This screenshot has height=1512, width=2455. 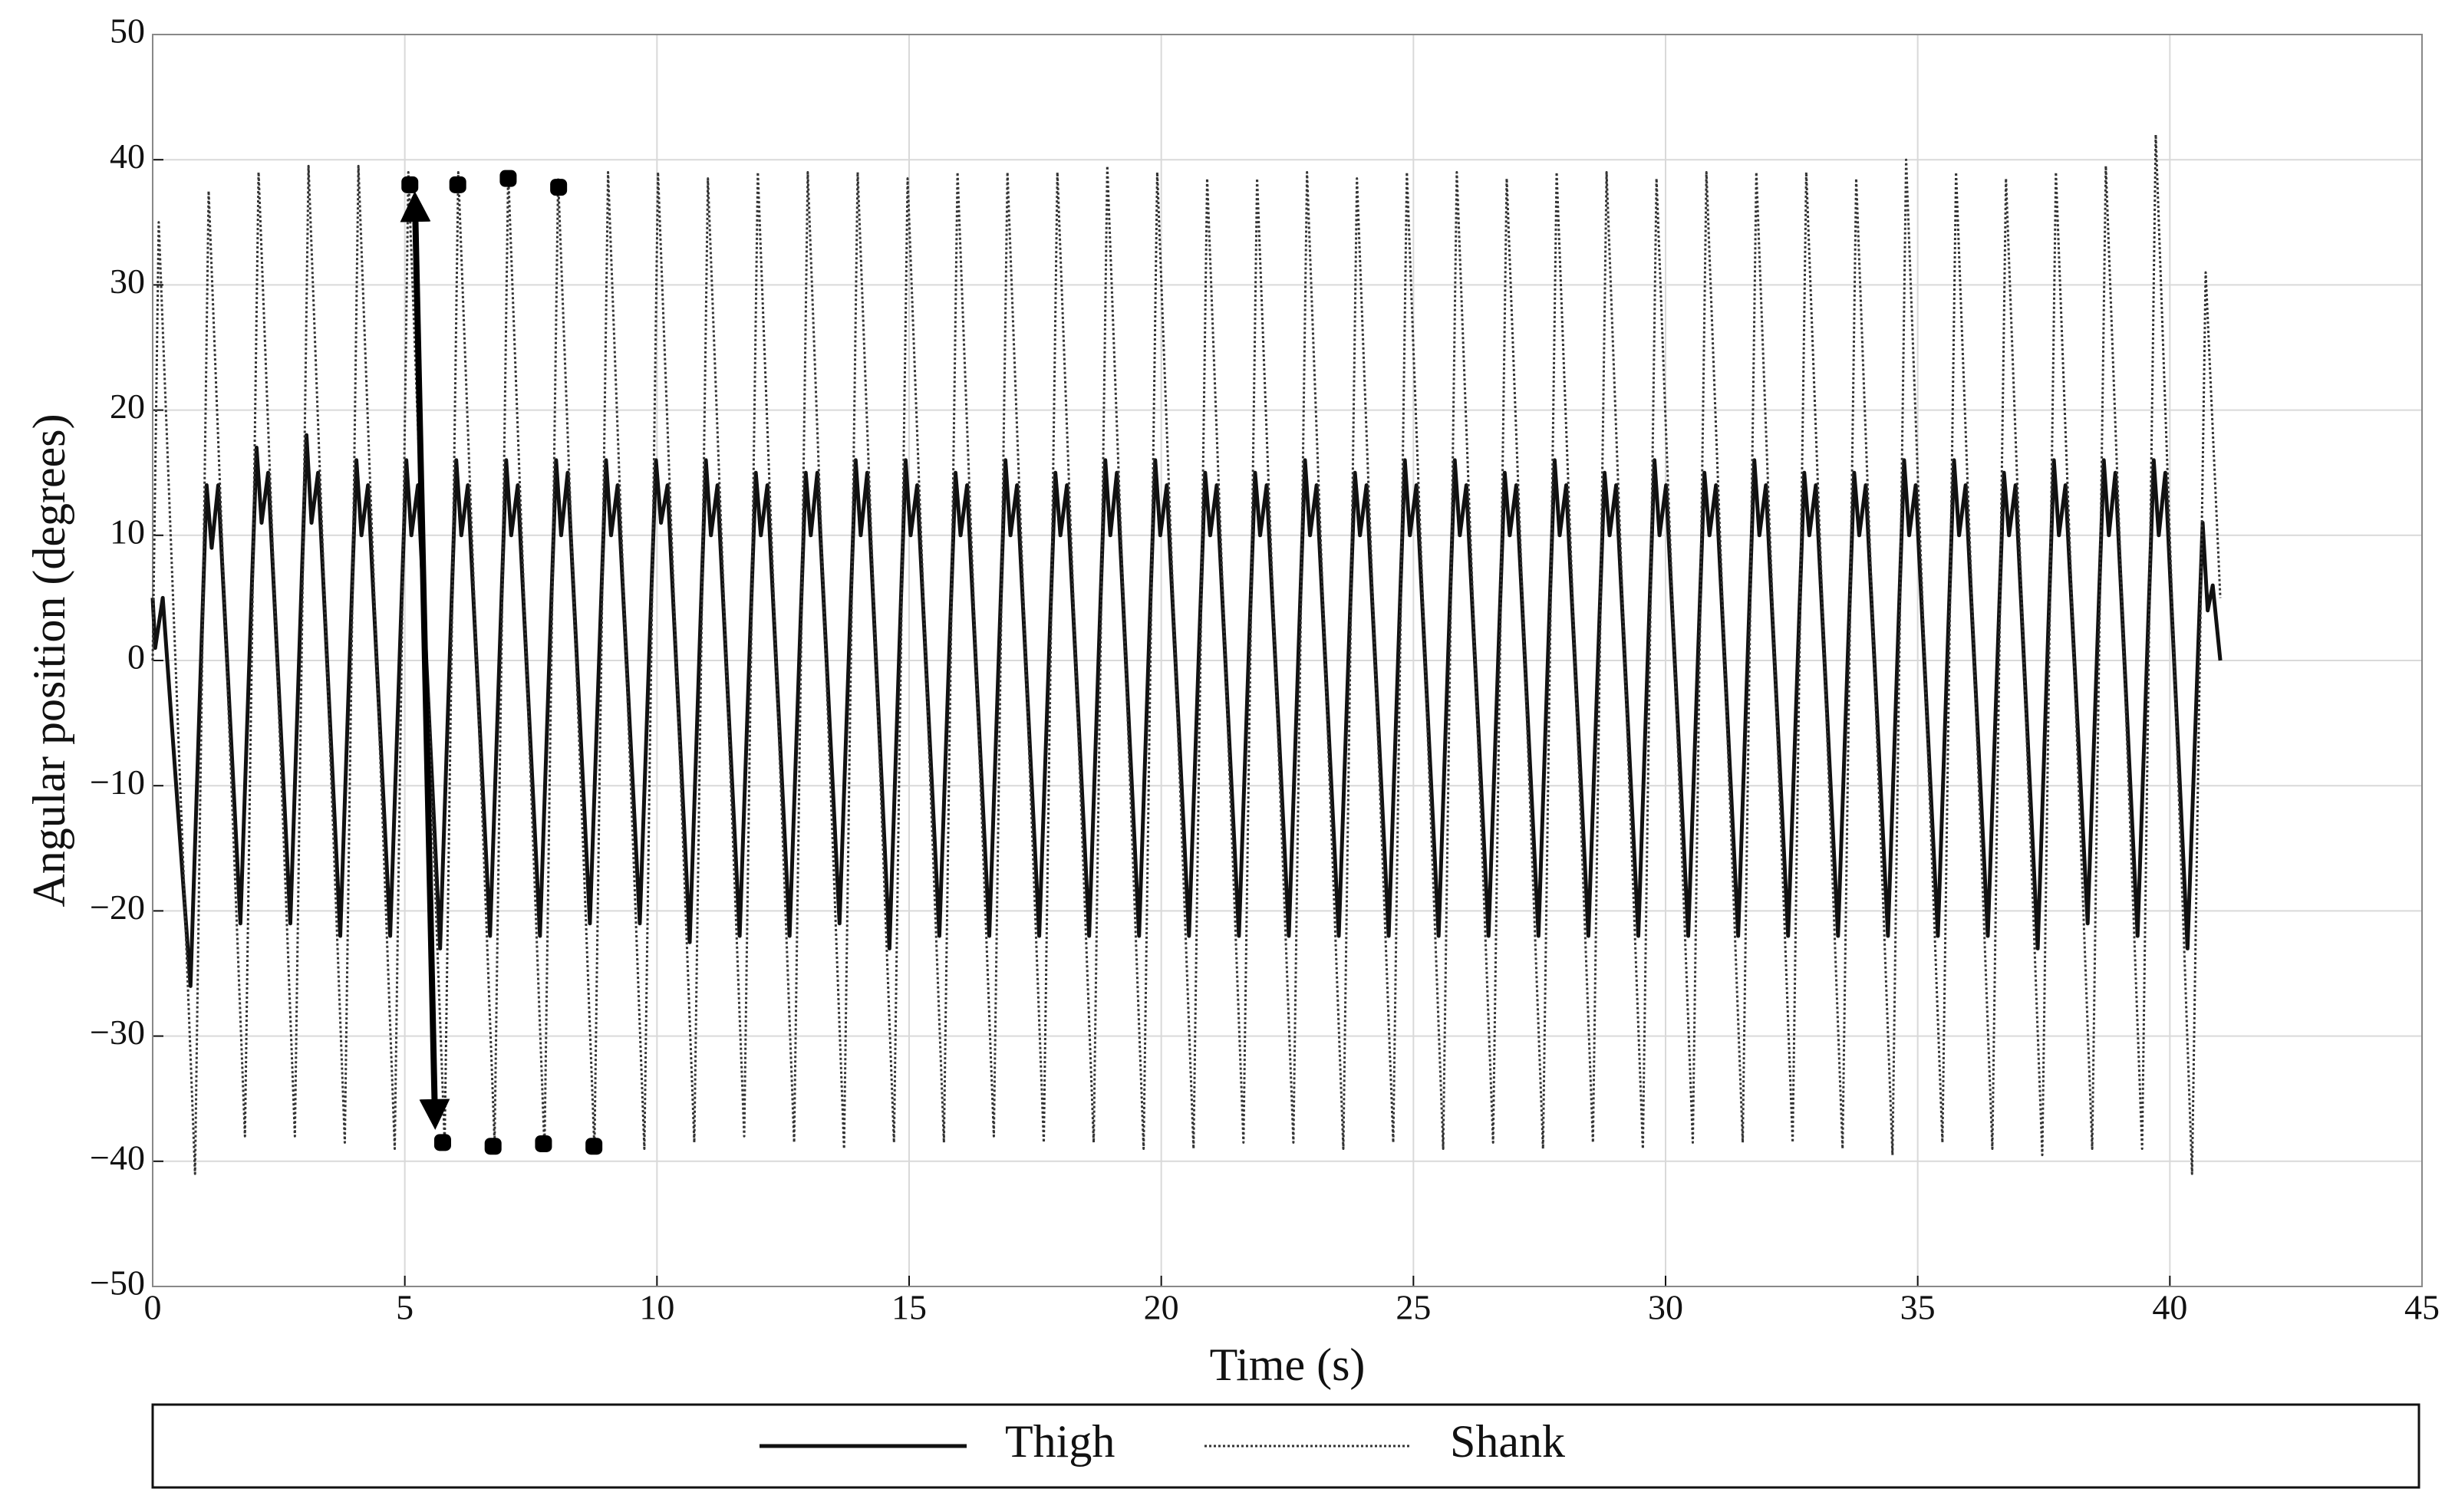 What do you see at coordinates (117, 1283) in the screenshot?
I see `y-tick-label: −50` at bounding box center [117, 1283].